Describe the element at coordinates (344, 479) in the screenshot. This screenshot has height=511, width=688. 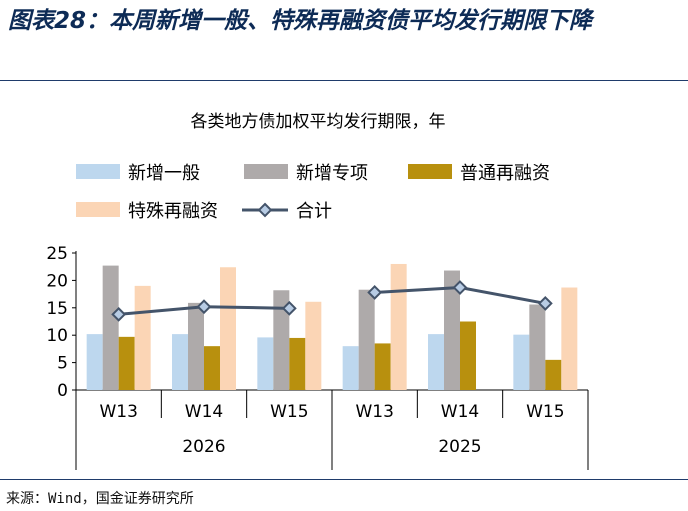
I see `source-rule` at that location.